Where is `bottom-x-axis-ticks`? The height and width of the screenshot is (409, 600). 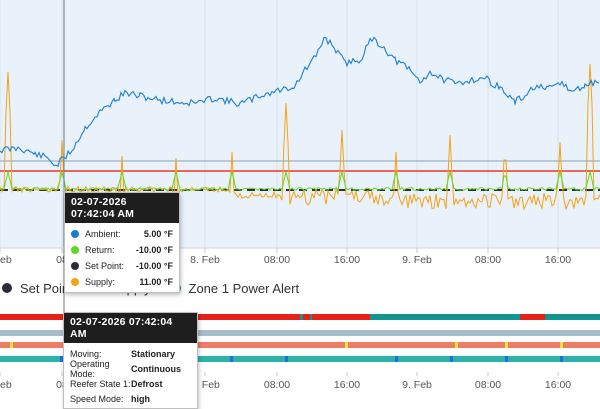
bottom-x-axis-ticks is located at coordinates (279, 374).